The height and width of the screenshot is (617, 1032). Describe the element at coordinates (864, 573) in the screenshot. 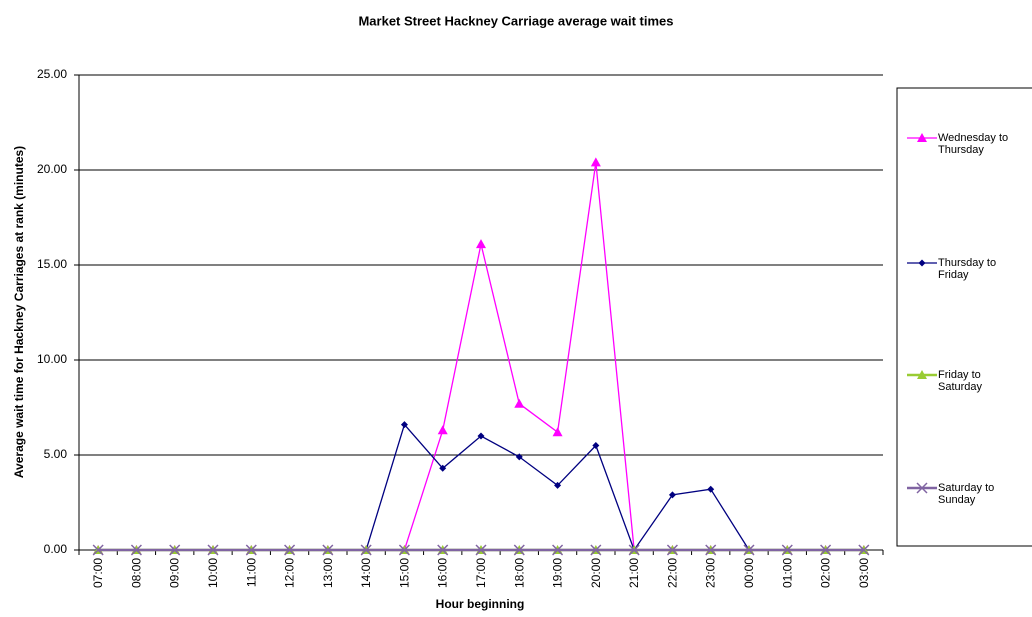

I see `x-tick-label: 03:00` at that location.